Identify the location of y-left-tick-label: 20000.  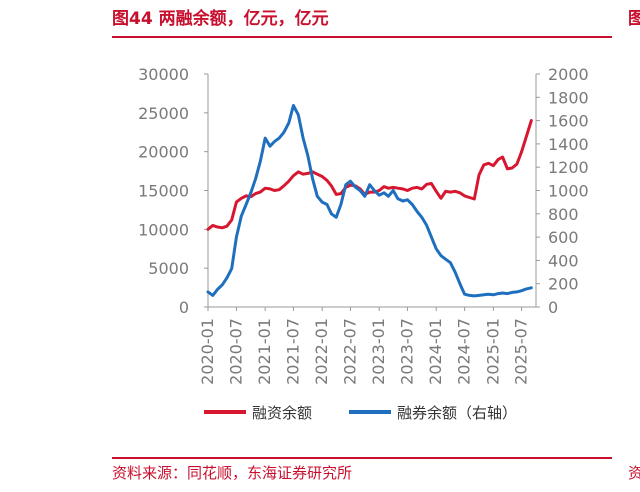
(163, 152).